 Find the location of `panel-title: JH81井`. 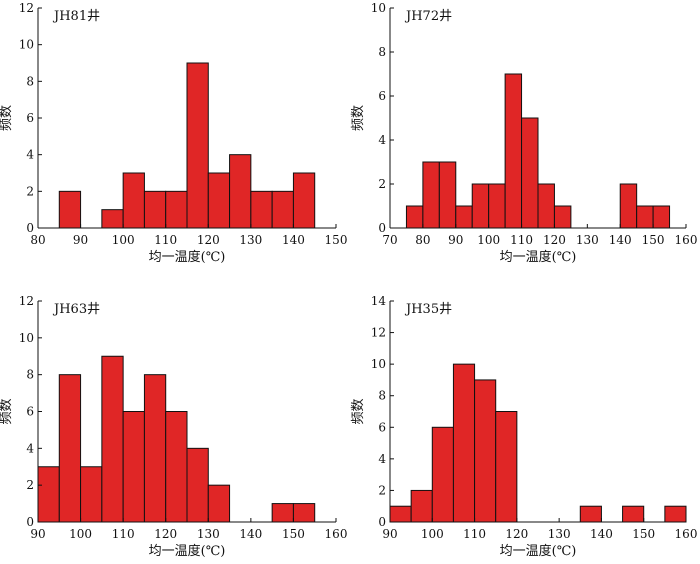

panel-title: JH81井 is located at coordinates (76, 16).